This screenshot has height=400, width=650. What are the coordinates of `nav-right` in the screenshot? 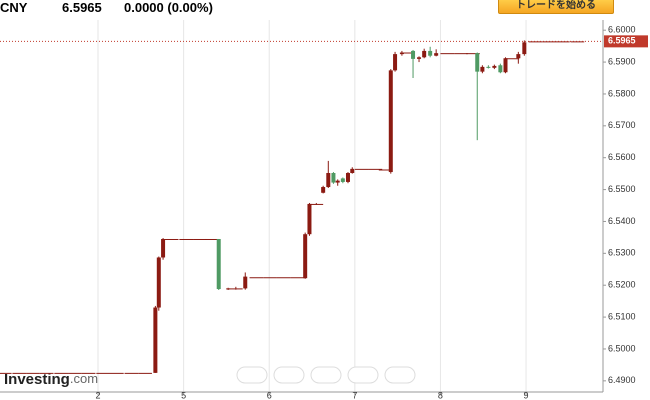 It's located at (400, 375).